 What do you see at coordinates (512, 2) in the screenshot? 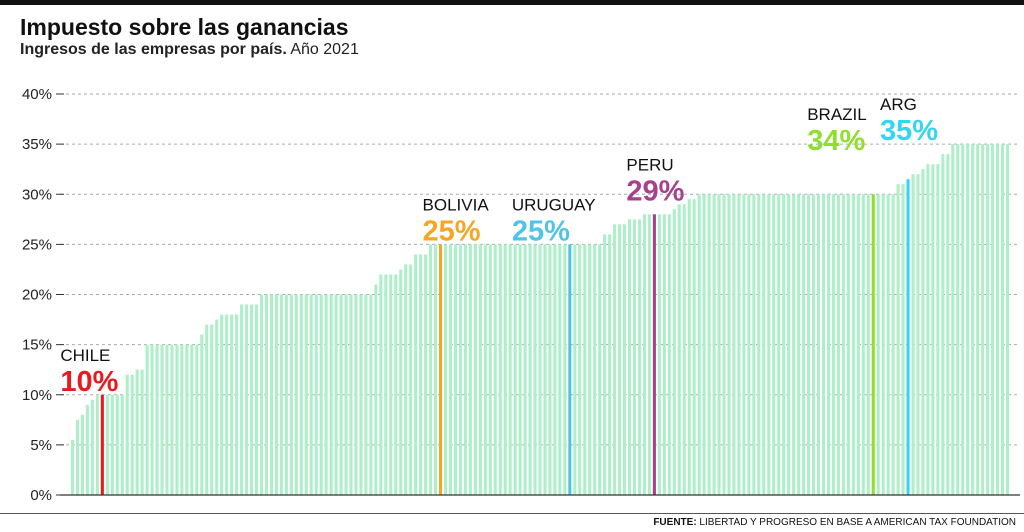
I see `top-rule` at bounding box center [512, 2].